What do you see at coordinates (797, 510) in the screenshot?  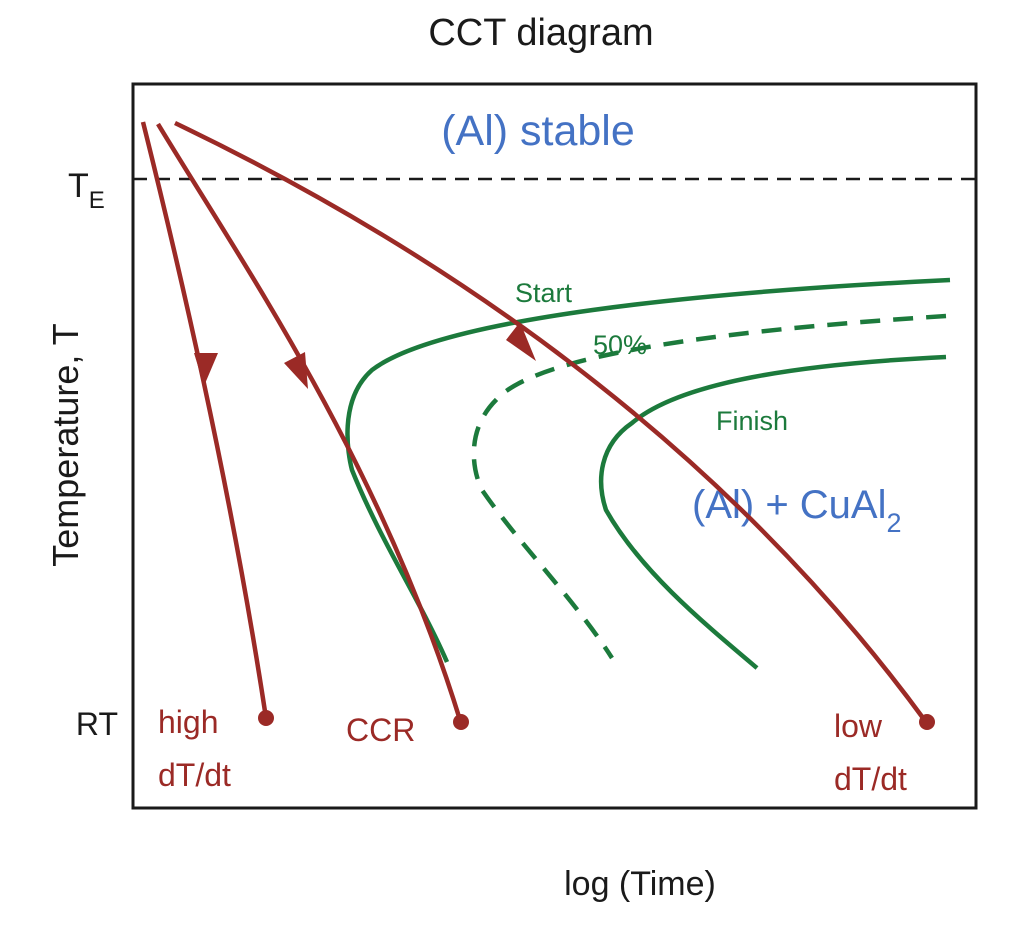 I see `mixture-region-label: (Al) + CuAl2` at bounding box center [797, 510].